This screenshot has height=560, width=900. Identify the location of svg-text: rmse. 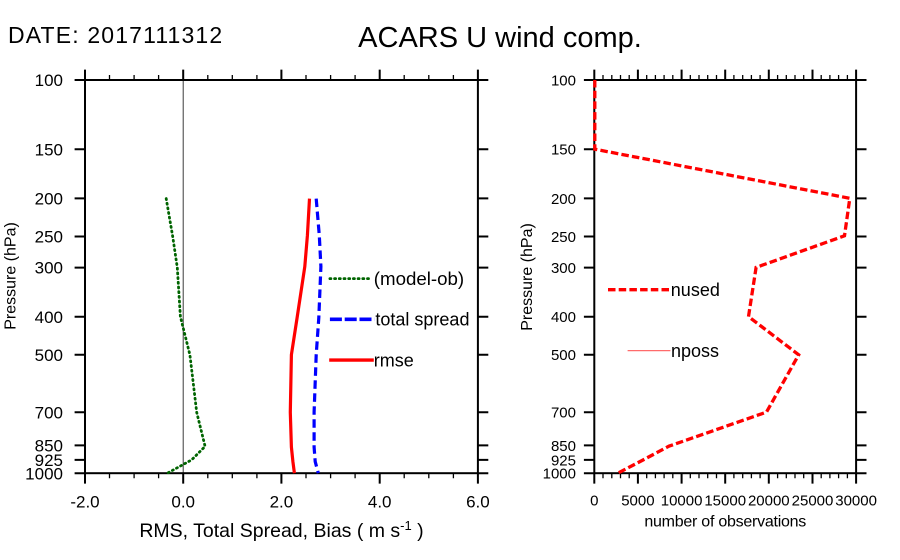
(394, 360).